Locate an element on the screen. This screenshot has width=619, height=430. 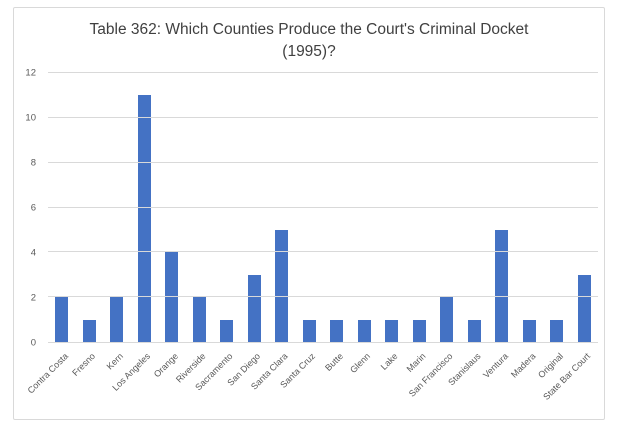
bar-ventura is located at coordinates (502, 285).